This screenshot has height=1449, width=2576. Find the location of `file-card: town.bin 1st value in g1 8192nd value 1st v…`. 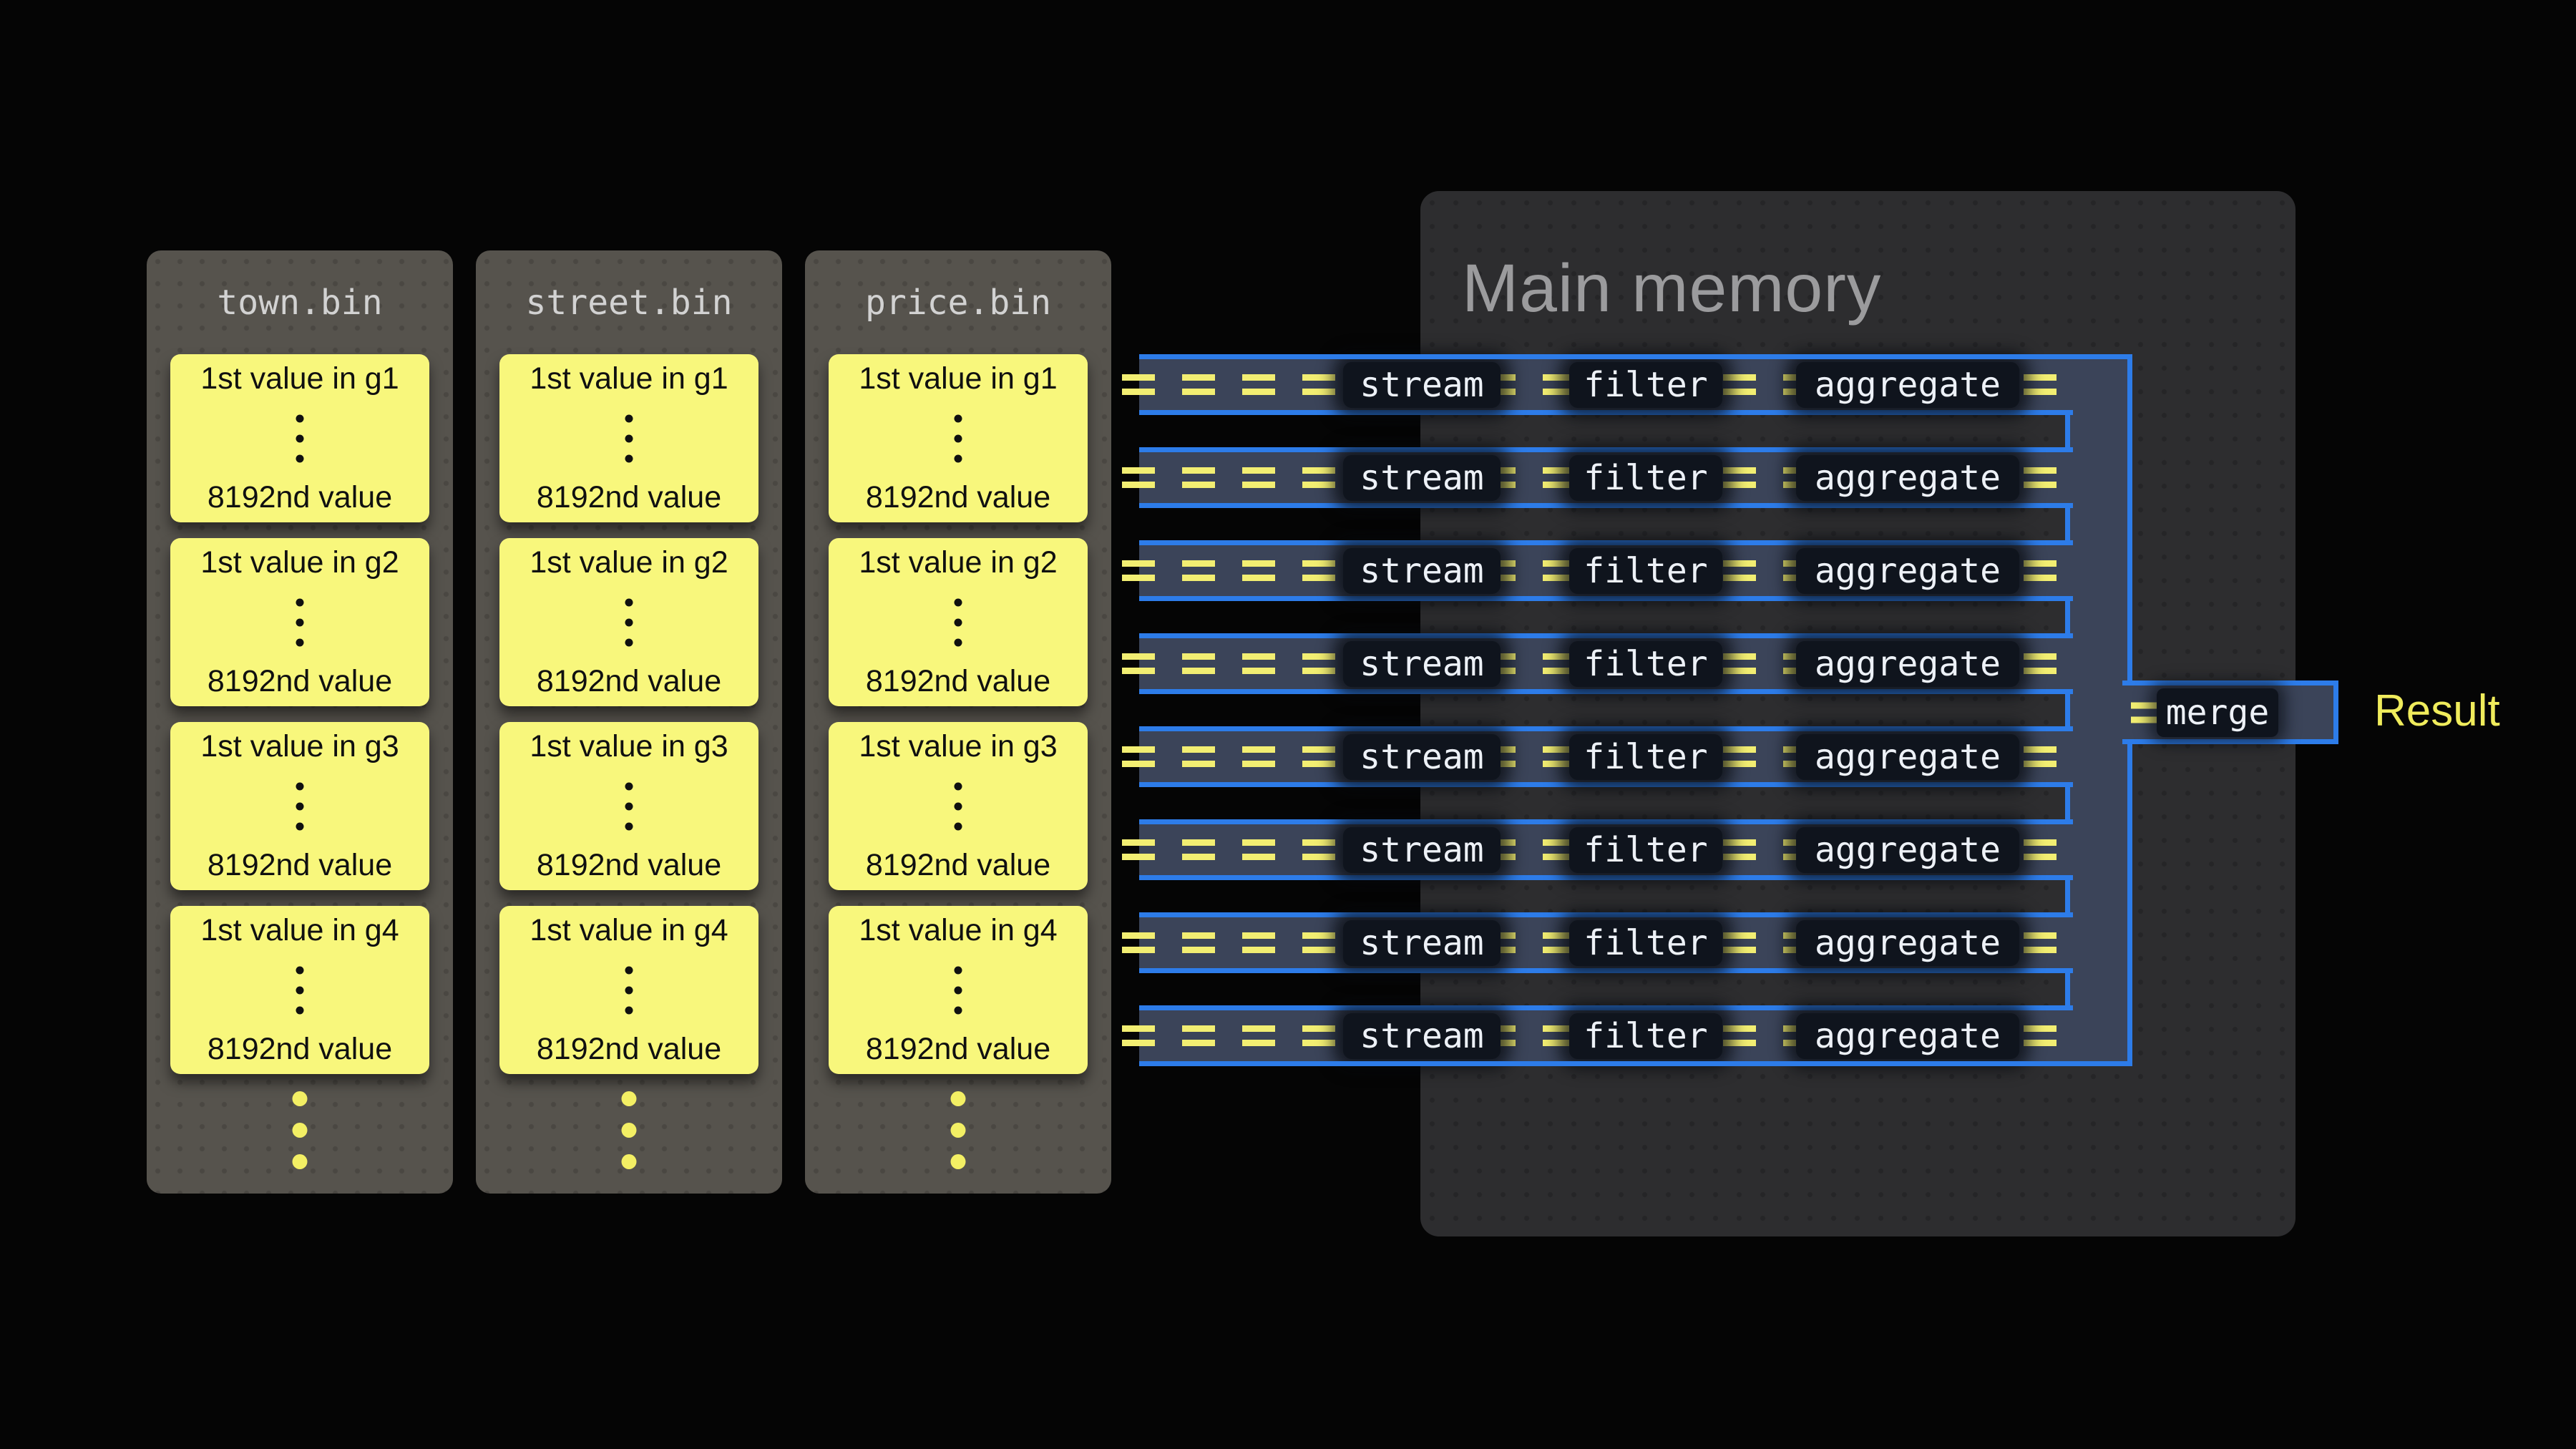

file-card: town.bin 1st value in g1 8192nd value 1st v… is located at coordinates (300, 722).